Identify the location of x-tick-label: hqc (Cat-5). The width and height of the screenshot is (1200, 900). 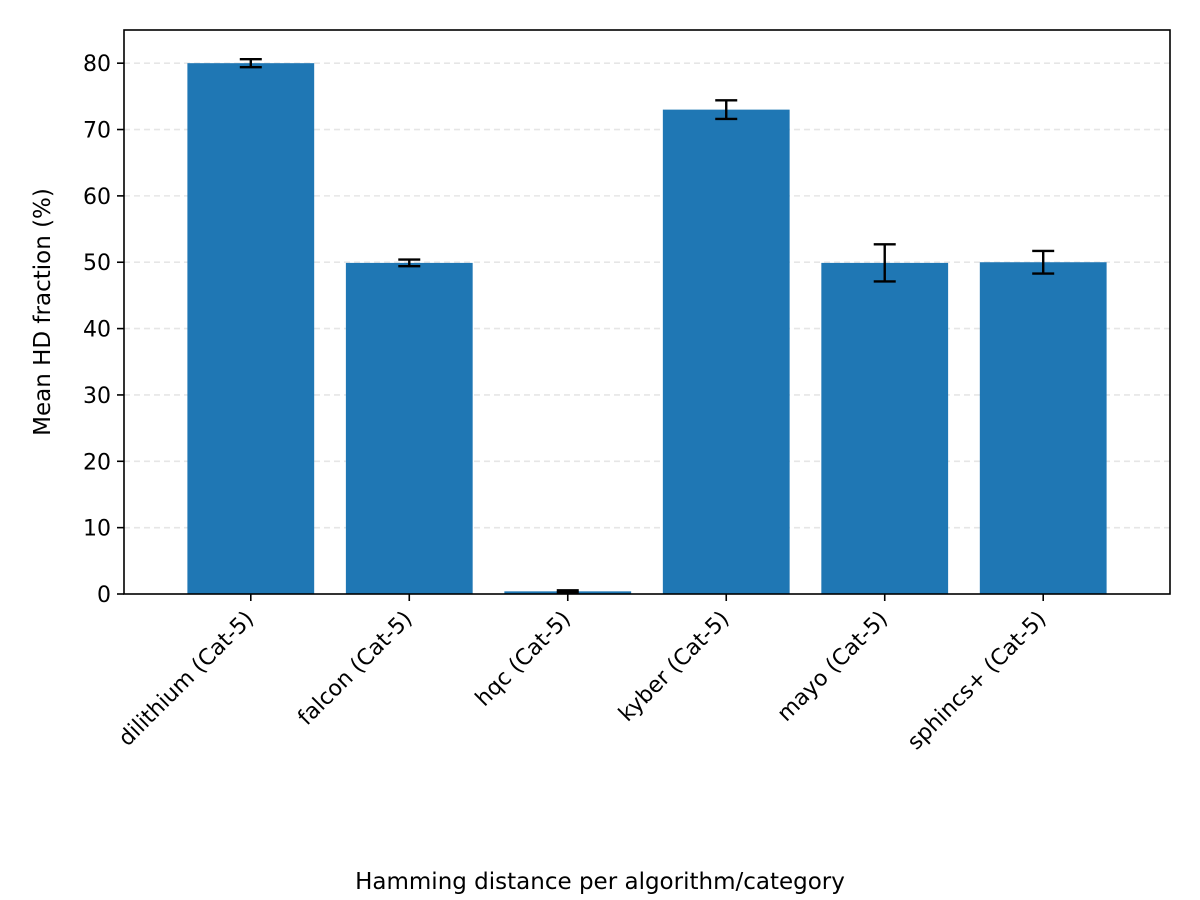
(523, 659).